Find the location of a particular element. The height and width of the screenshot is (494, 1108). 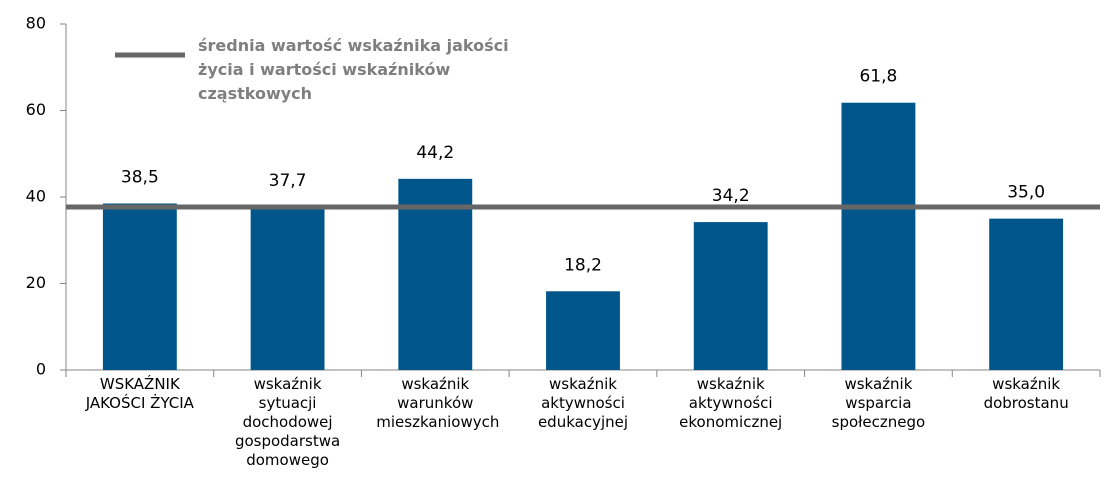

x-tick-label: wskaźnik wsparcia społecznego is located at coordinates (878, 403).